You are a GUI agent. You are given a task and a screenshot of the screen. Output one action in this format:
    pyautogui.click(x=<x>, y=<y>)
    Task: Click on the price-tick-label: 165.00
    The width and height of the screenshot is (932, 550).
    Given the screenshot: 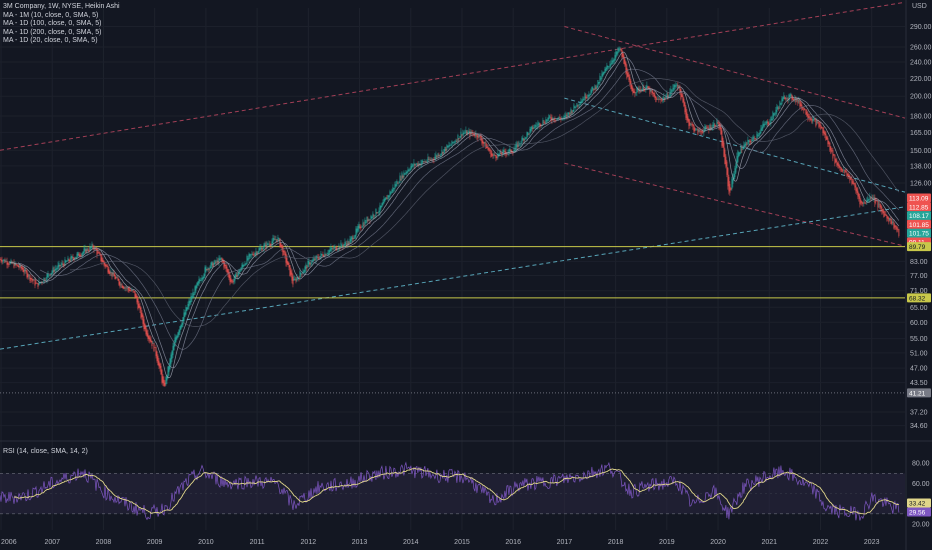 What is the action you would take?
    pyautogui.click(x=921, y=133)
    